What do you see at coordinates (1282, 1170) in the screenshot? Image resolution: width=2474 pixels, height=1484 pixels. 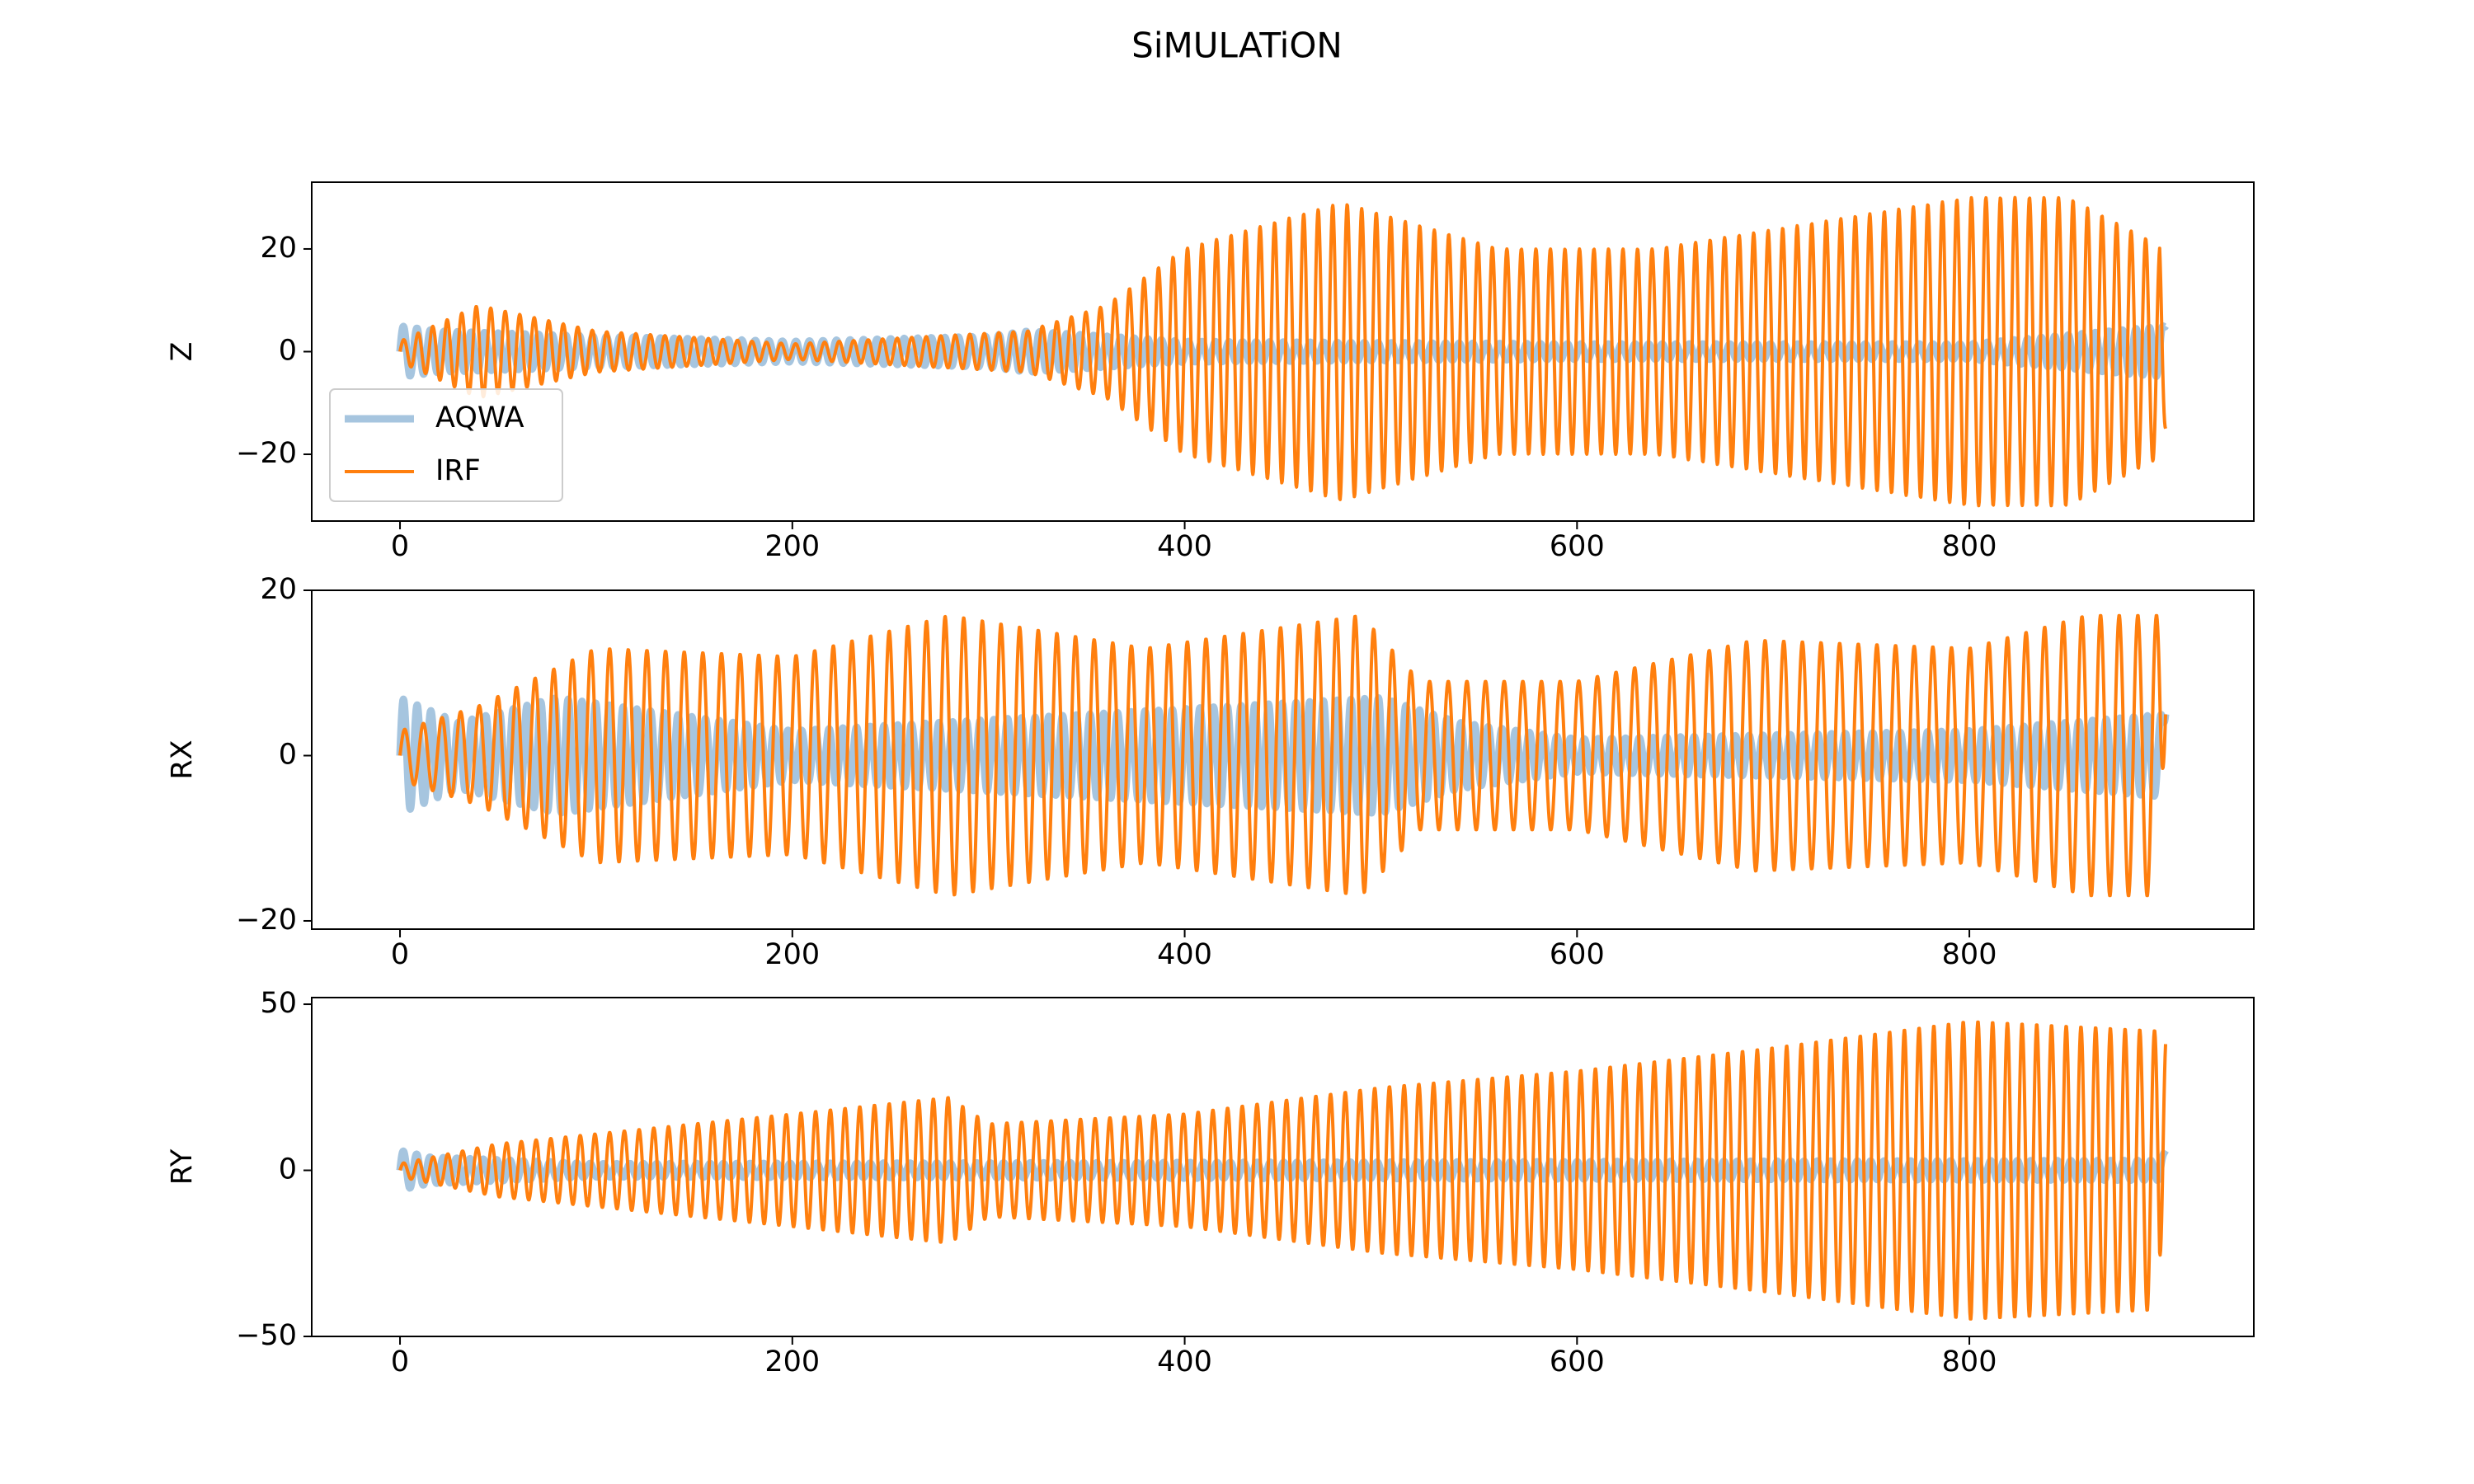 I see `series-line-irf-ry` at bounding box center [1282, 1170].